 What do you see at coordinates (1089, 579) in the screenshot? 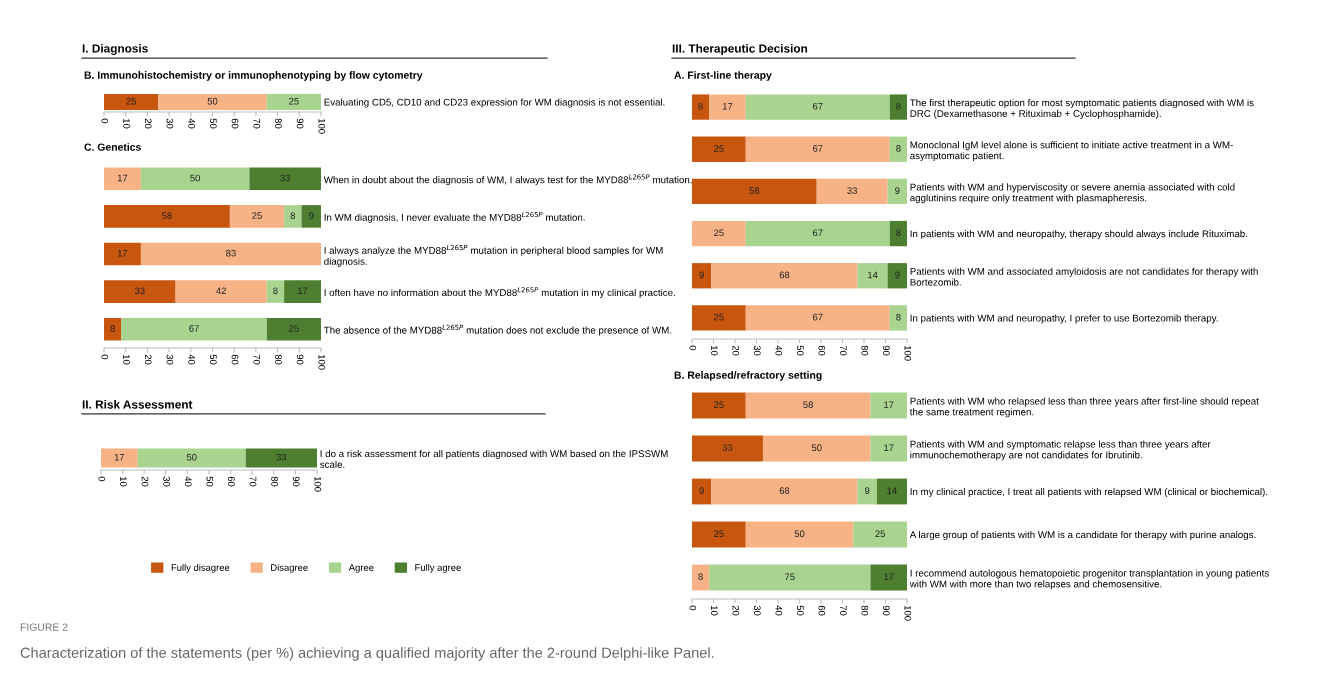
I see `y-tick-label: I recommend autologous hematopoietic progenitor transplantation in young patients with WM with more than two relapses and chemosensitive.` at bounding box center [1089, 579].